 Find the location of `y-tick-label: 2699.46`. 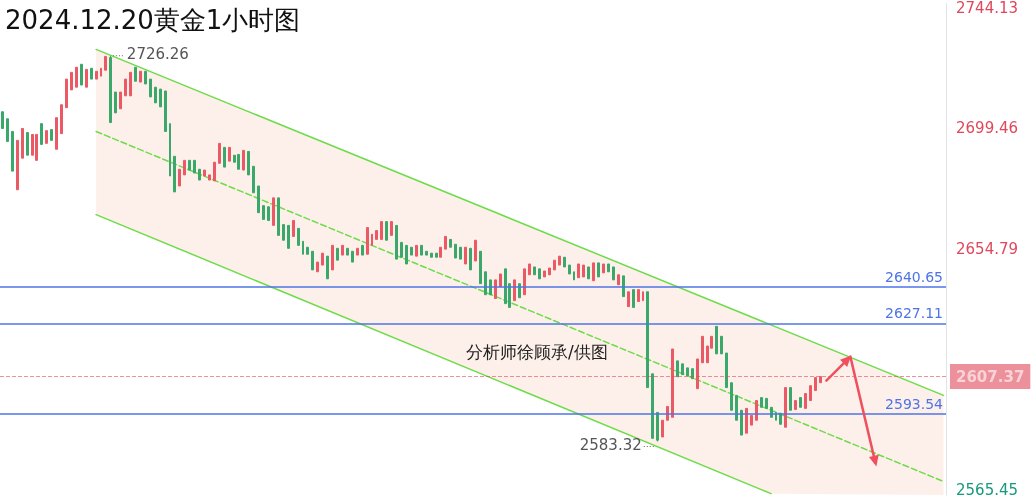

y-tick-label: 2699.46 is located at coordinates (987, 128).